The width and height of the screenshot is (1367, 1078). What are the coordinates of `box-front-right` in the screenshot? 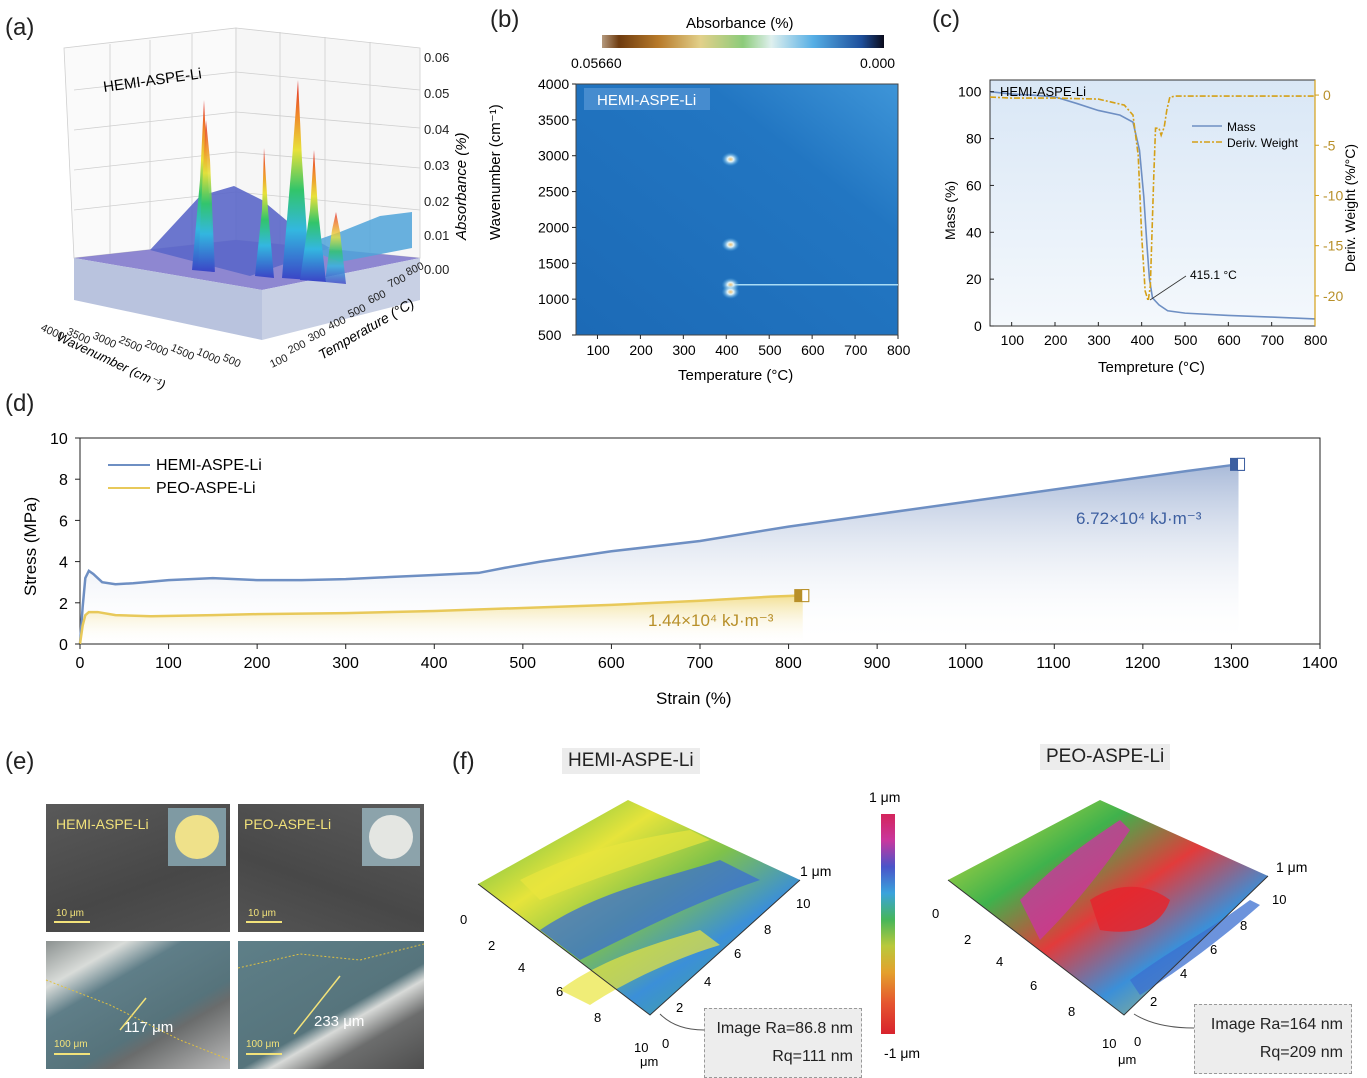 It's located at (341, 299).